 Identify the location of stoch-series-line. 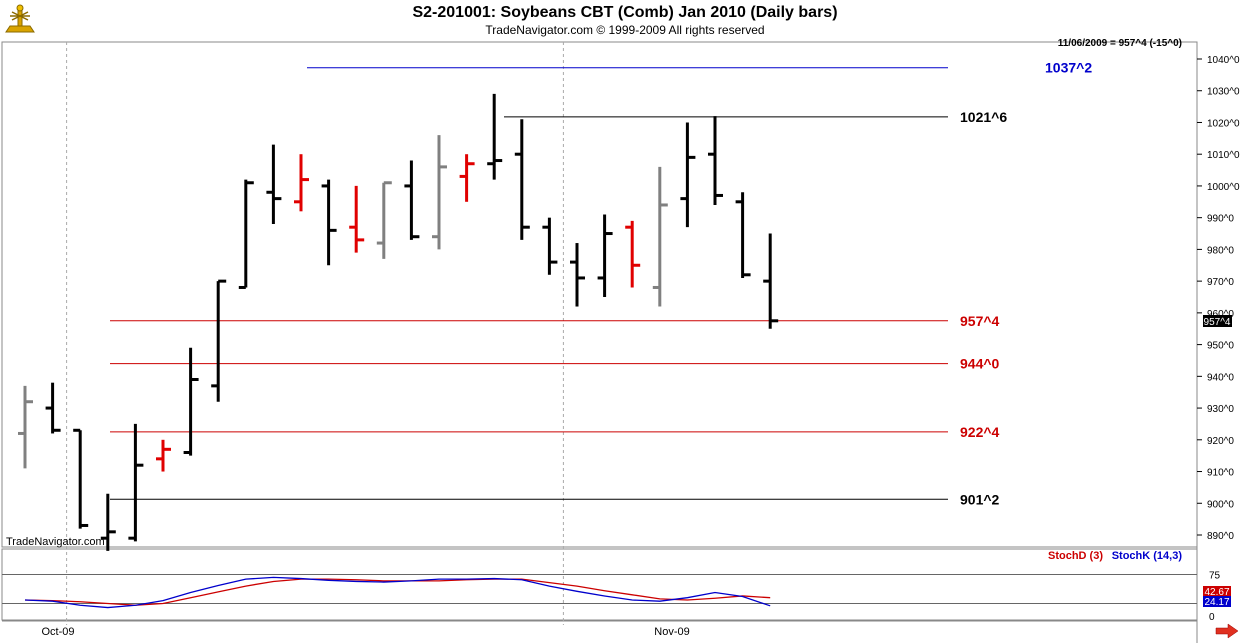
(397, 592).